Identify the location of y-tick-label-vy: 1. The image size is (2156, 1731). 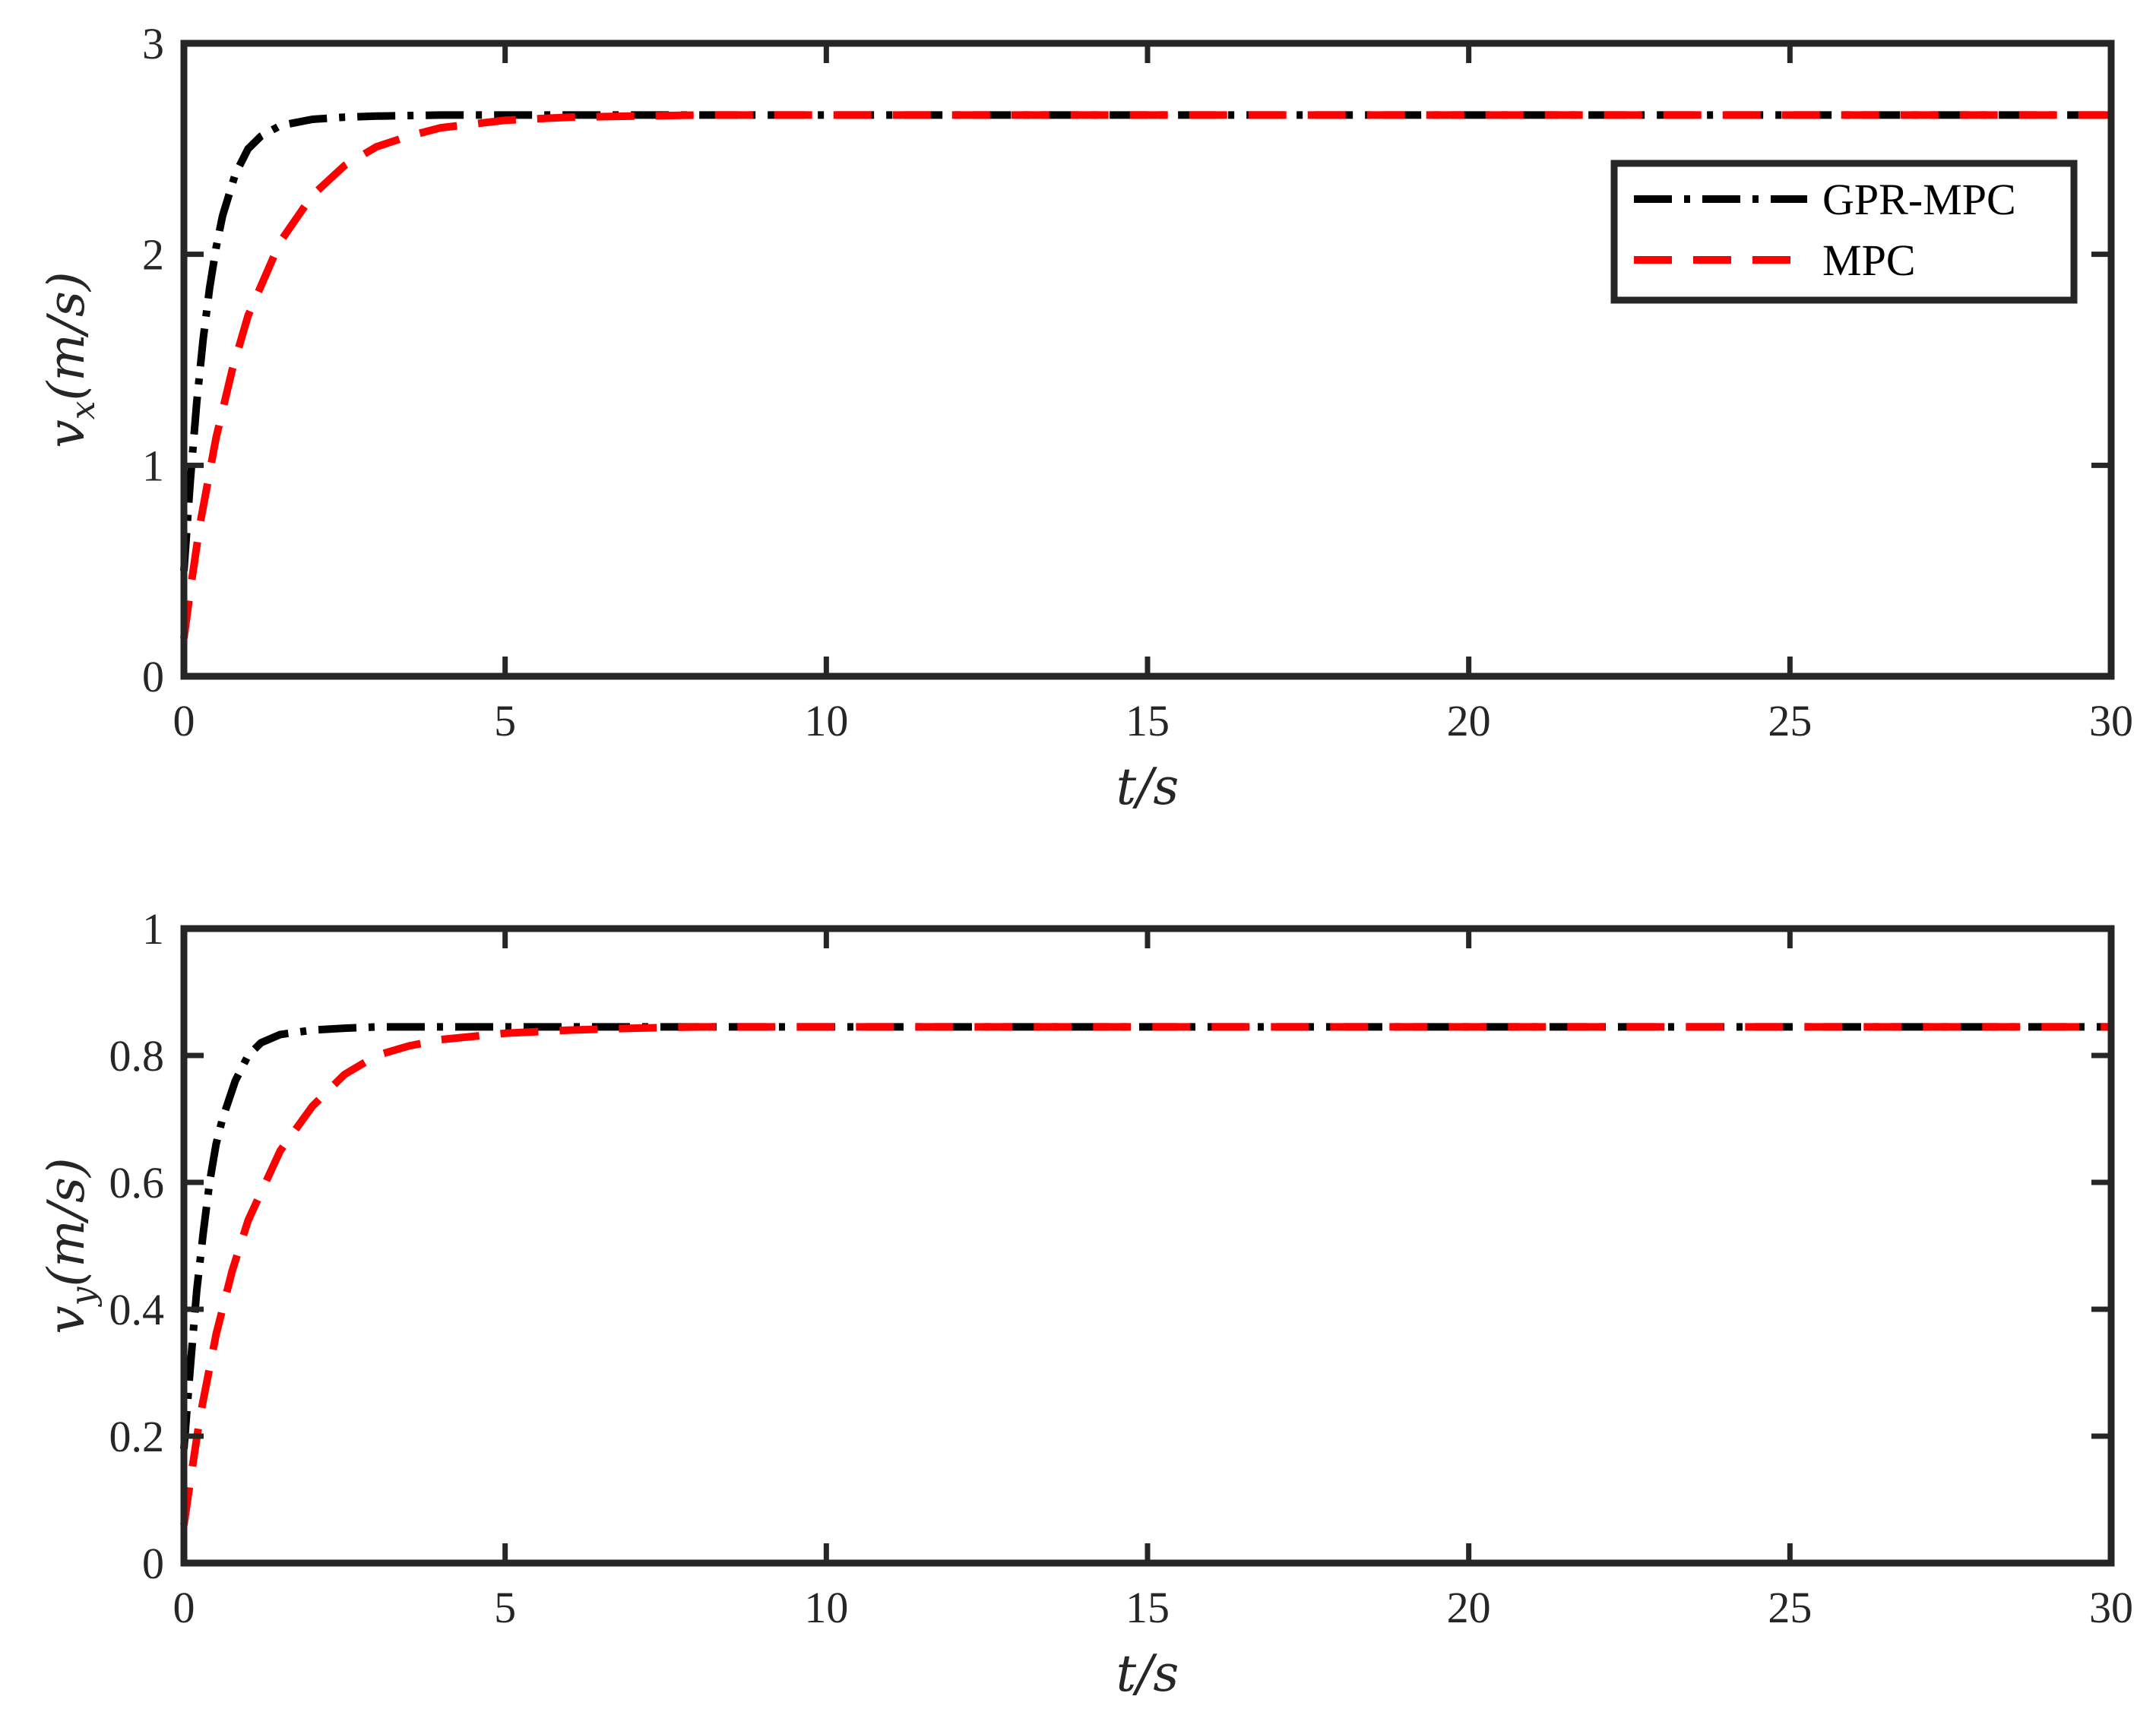
(153, 929).